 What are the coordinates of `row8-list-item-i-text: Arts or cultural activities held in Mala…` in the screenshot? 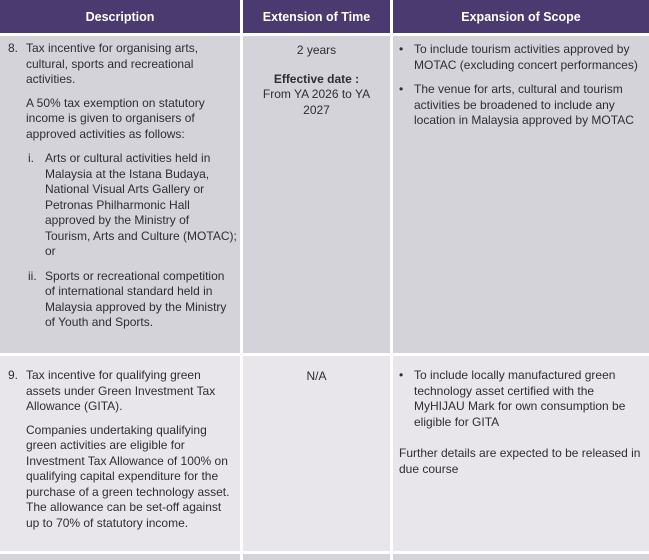 It's located at (141, 204).